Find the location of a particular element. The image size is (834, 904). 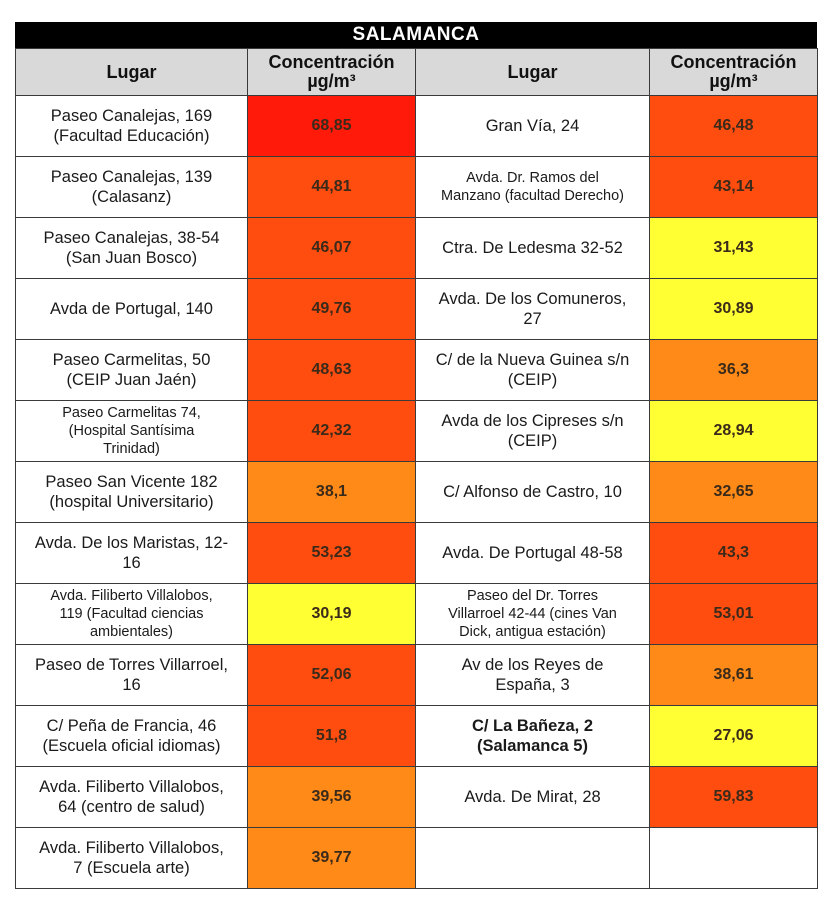

place-line: Villarroel 42-44 (cines Van is located at coordinates (532, 614).